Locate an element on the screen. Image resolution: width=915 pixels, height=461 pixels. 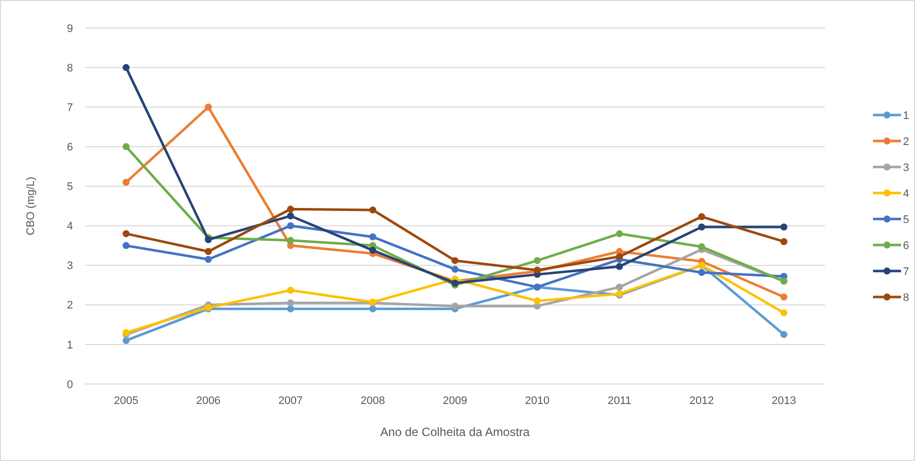
legend-label: 6 is located at coordinates (906, 246).